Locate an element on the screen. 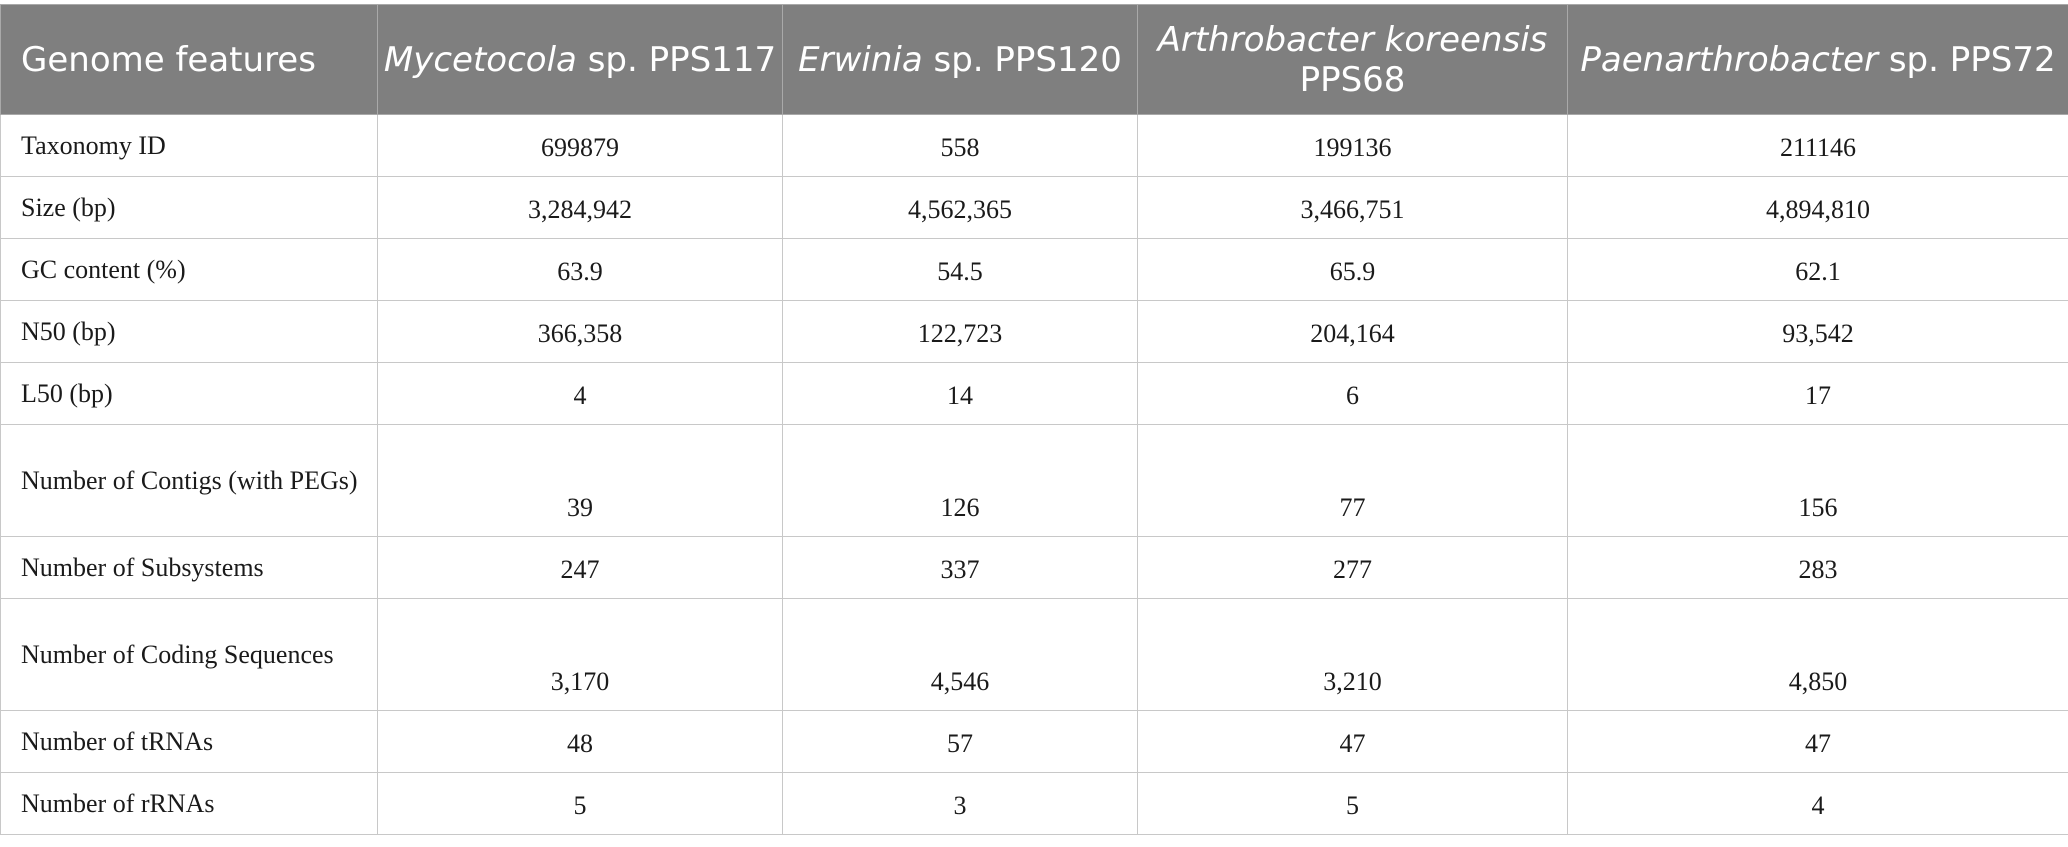  table-cell: 3,284,942 is located at coordinates (580, 207).